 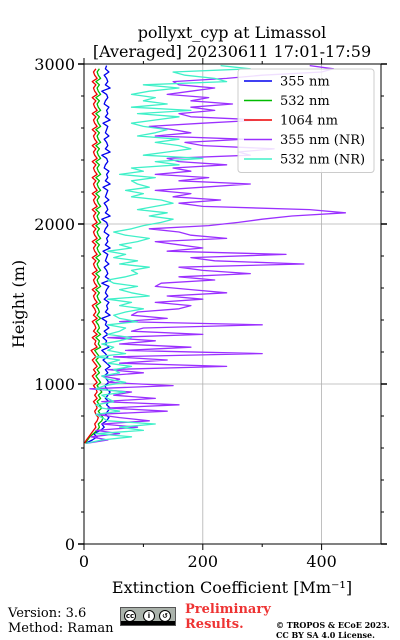 What do you see at coordinates (148, 623) in the screenshot?
I see `license-bar` at bounding box center [148, 623].